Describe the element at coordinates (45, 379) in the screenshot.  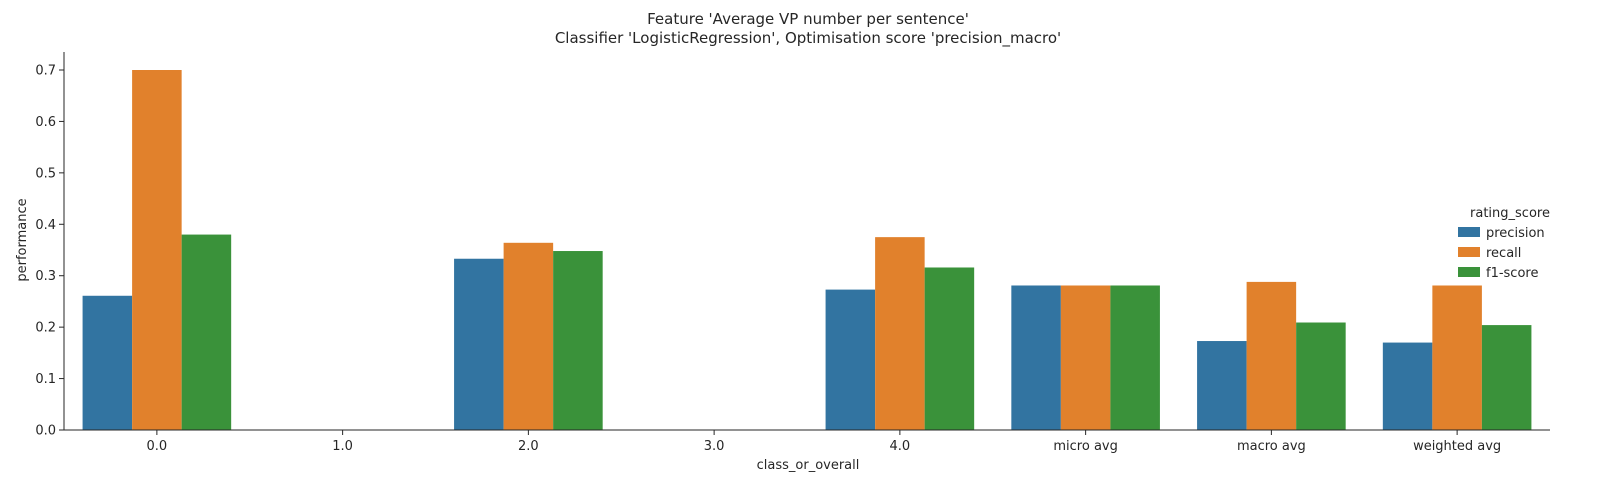
I see `y-tick-label: 0.1` at that location.